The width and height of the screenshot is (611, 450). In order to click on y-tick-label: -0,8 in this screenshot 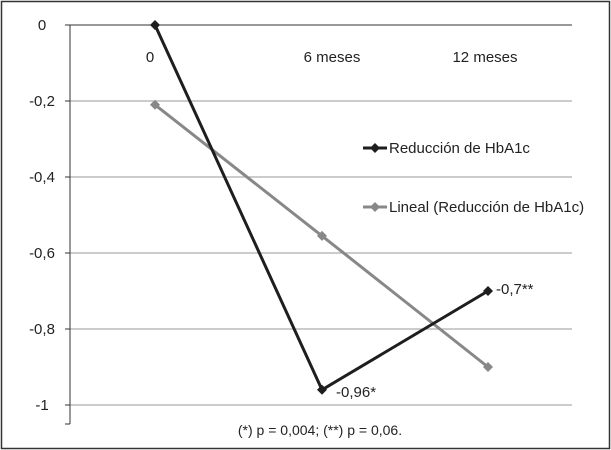, I will do `click(42, 329)`.